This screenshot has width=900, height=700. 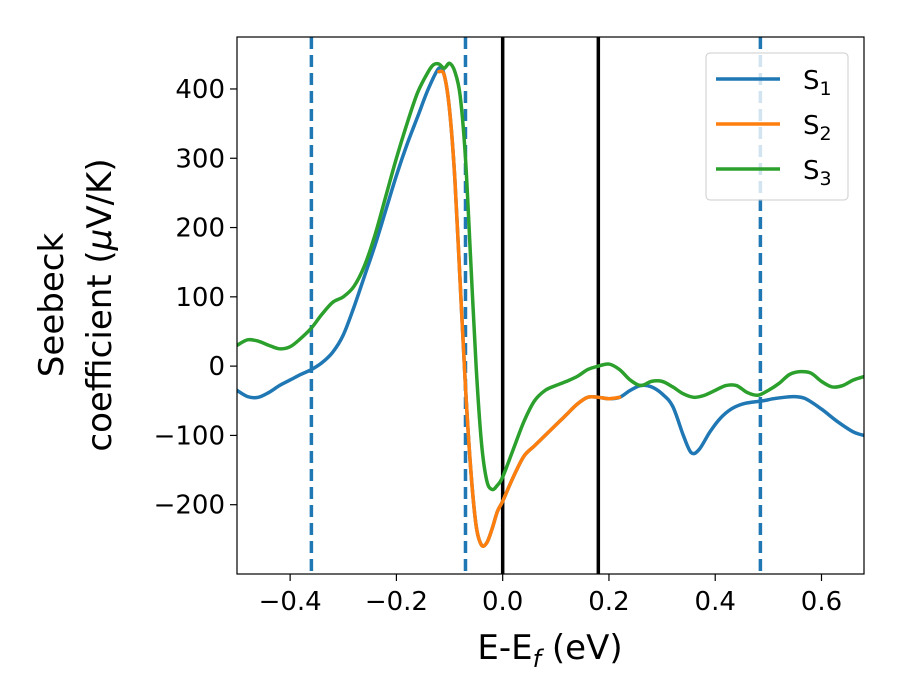 I want to click on legend-box, so click(x=777, y=126).